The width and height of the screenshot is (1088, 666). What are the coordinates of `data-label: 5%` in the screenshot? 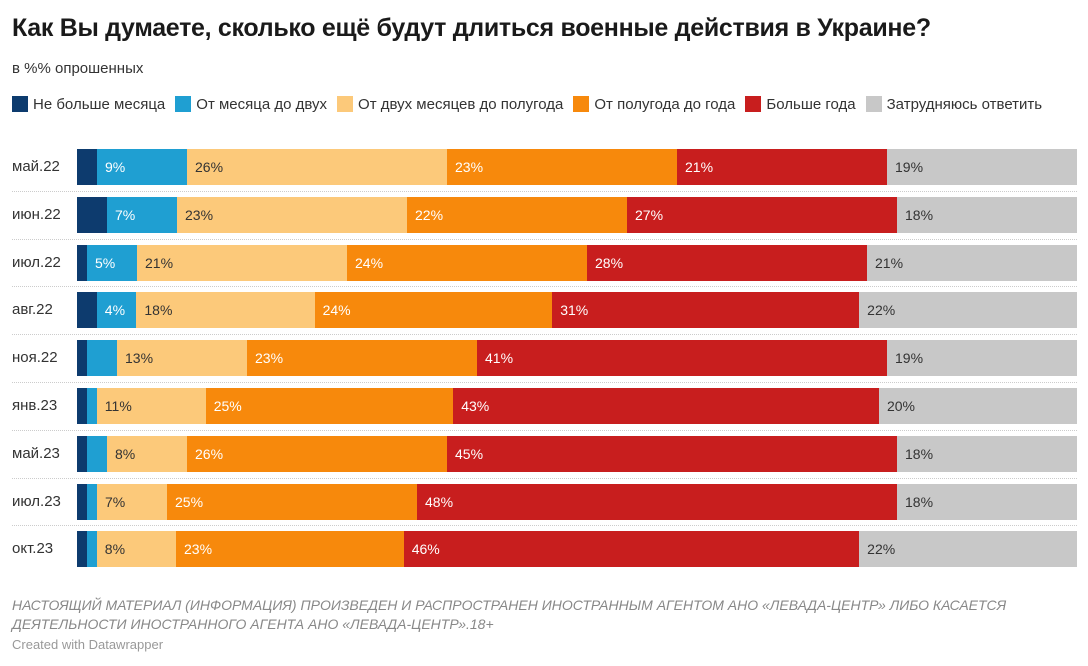 It's located at (105, 262).